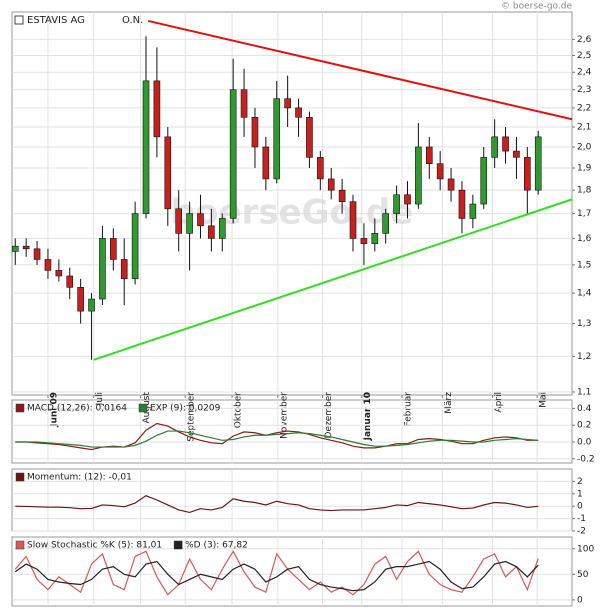 This screenshot has width=612, height=613. What do you see at coordinates (100, 399) in the screenshot?
I see `x-tick-label: Juli` at bounding box center [100, 399].